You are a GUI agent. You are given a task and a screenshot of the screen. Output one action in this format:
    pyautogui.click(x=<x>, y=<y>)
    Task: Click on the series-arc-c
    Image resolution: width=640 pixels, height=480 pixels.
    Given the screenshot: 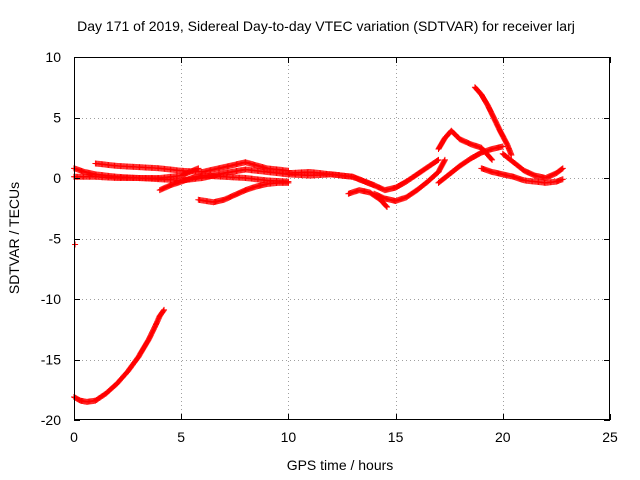 What is the action you would take?
    pyautogui.click(x=192, y=167)
    